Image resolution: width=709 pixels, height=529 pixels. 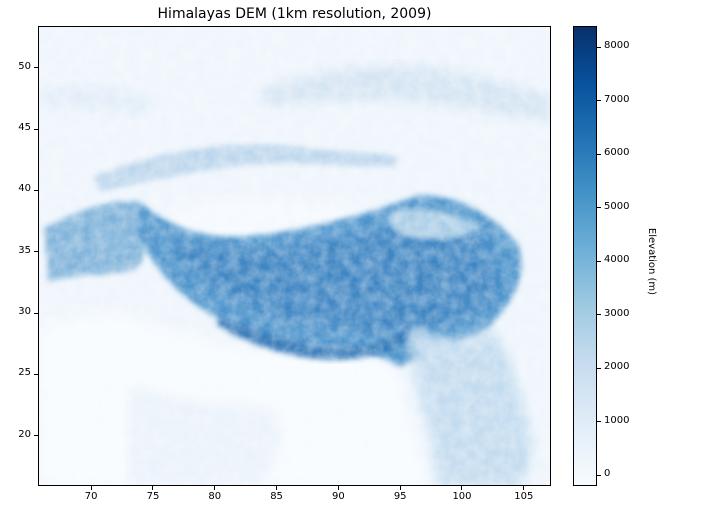 I want to click on colorbar-tick-label: 3000, so click(x=617, y=313).